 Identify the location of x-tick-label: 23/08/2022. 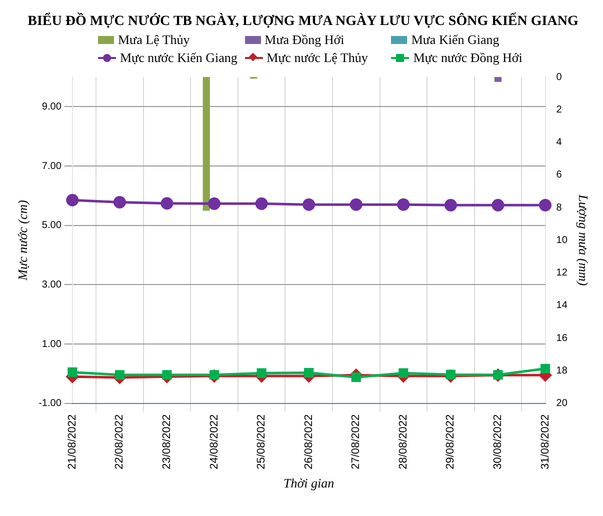
(167, 442).